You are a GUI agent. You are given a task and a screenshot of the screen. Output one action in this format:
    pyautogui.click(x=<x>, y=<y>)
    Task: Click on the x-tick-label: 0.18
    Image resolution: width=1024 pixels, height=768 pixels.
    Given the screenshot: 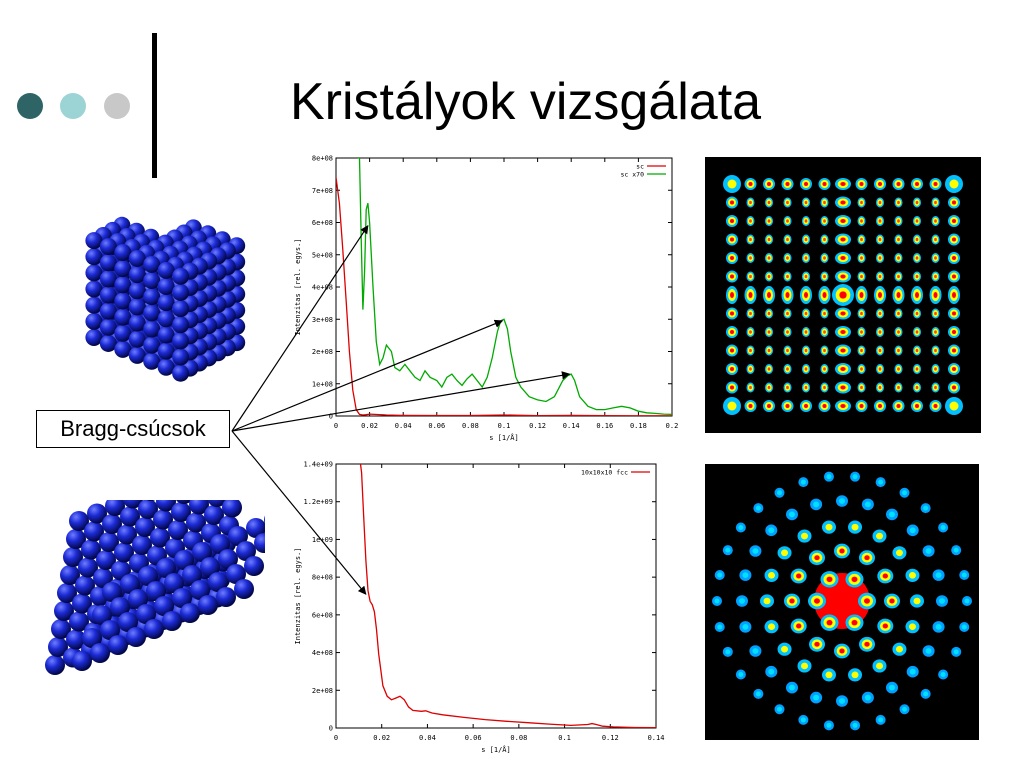 What is the action you would take?
    pyautogui.click(x=638, y=426)
    